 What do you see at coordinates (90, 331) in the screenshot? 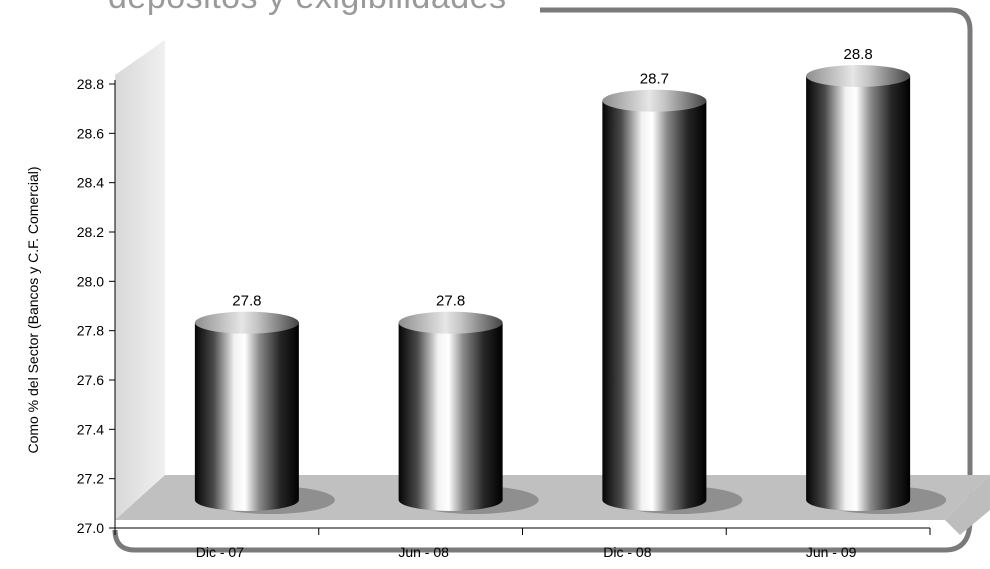
I see `y-tick-label: 27.8` at bounding box center [90, 331].